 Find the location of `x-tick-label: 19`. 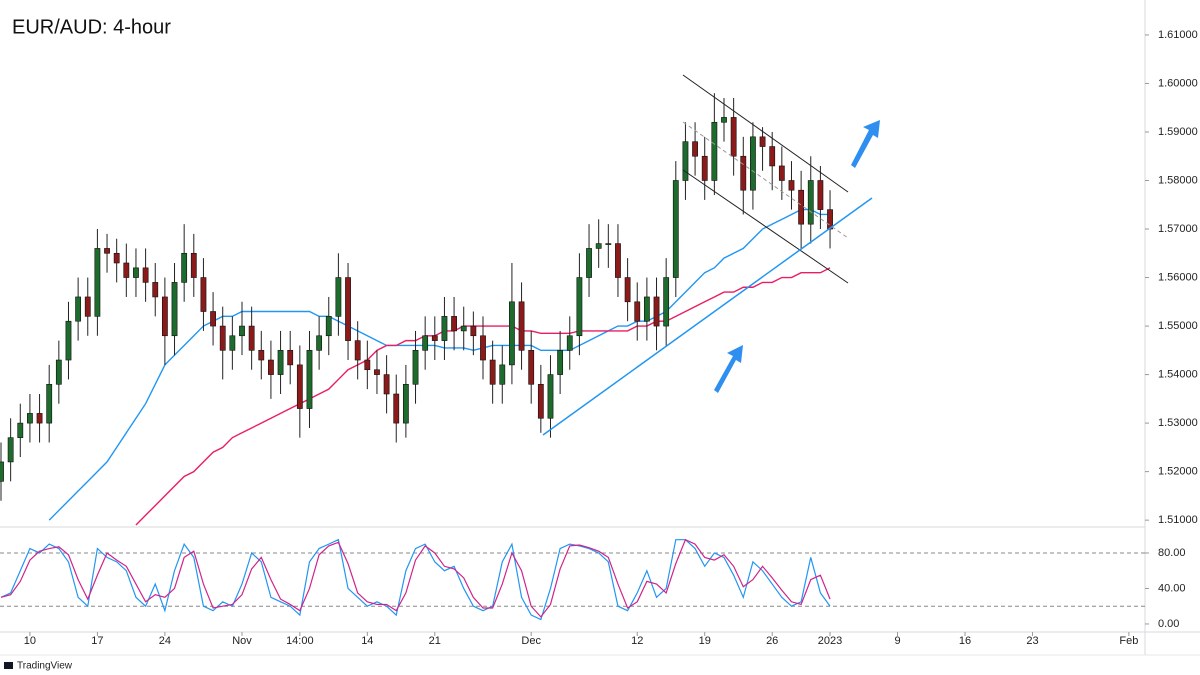

x-tick-label: 19 is located at coordinates (705, 641).